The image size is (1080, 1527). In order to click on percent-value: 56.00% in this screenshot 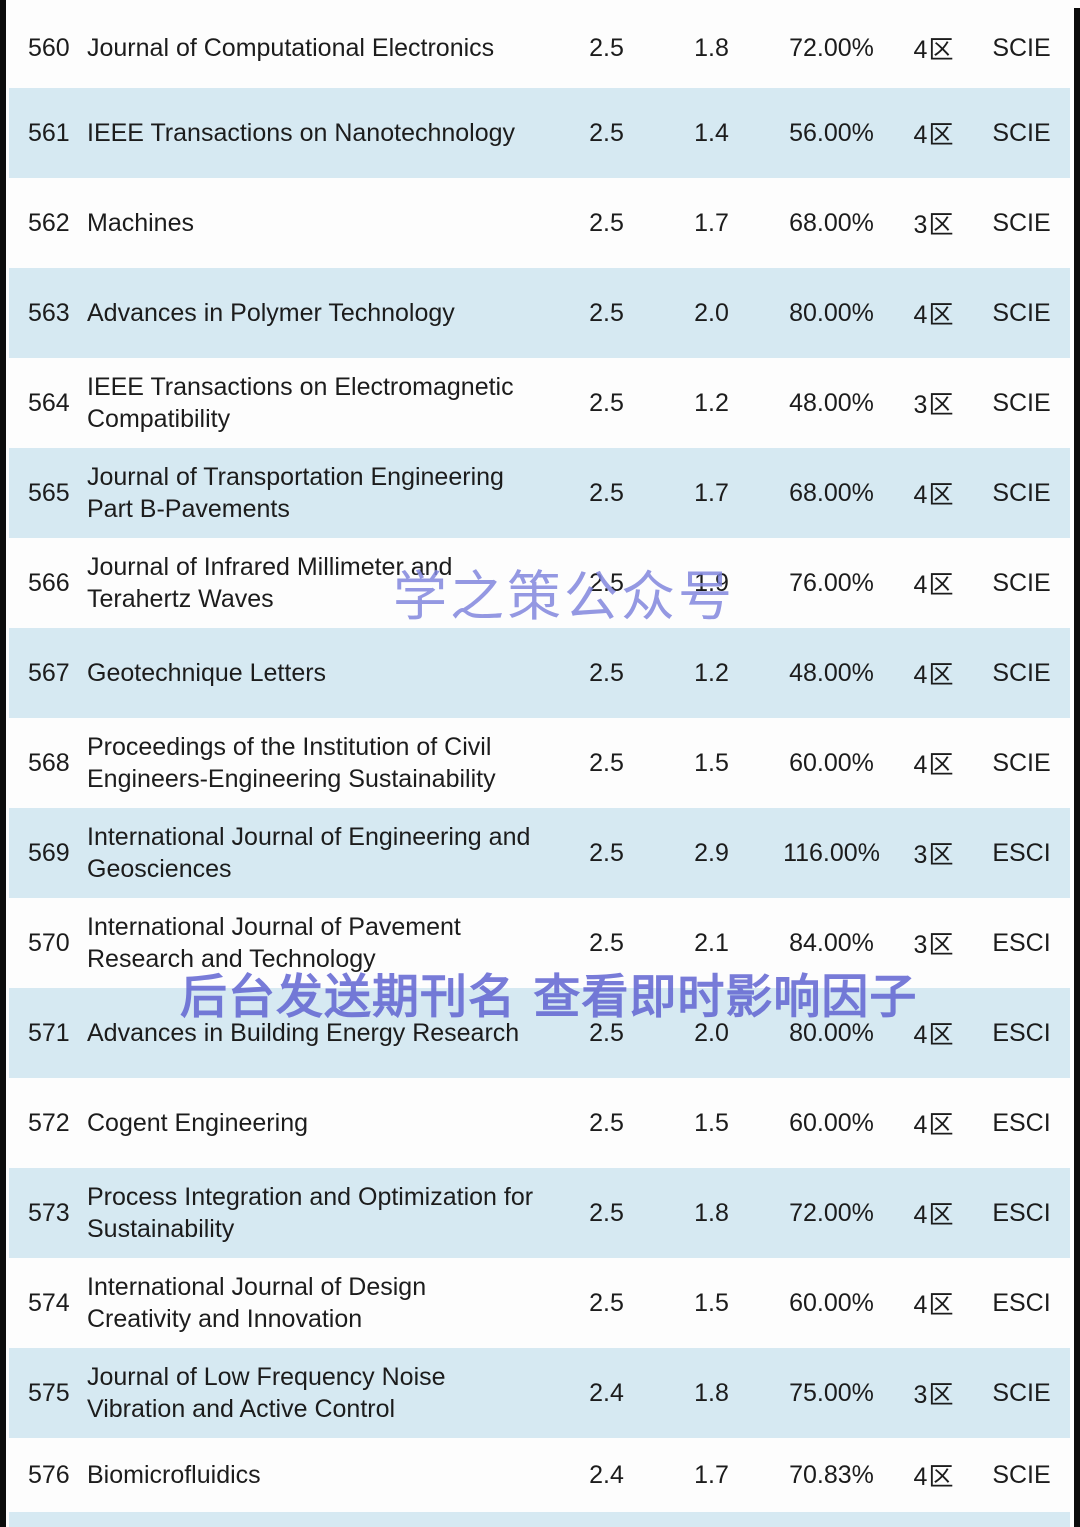, I will do `click(831, 132)`.